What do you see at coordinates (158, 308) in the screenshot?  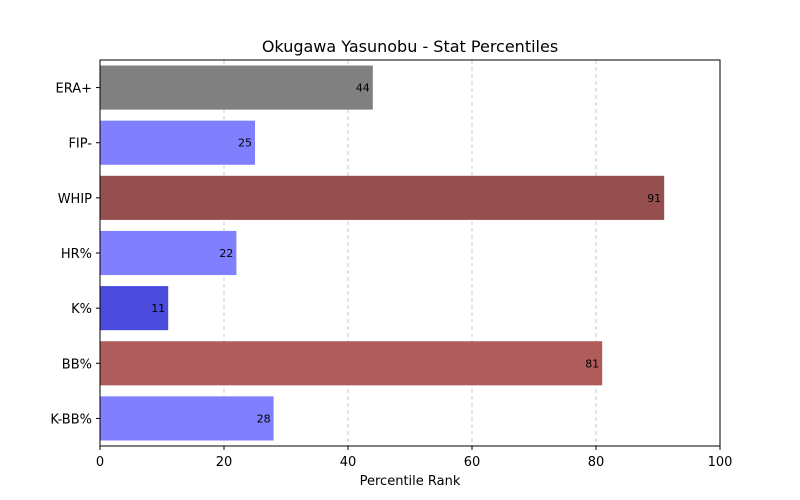 I see `bar-value-label: 11` at bounding box center [158, 308].